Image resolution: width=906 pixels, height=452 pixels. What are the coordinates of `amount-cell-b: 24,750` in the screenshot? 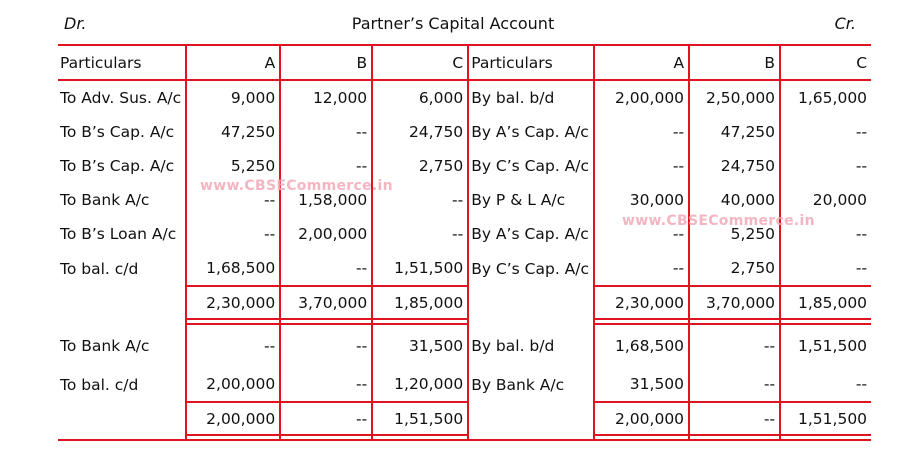 It's located at (734, 166).